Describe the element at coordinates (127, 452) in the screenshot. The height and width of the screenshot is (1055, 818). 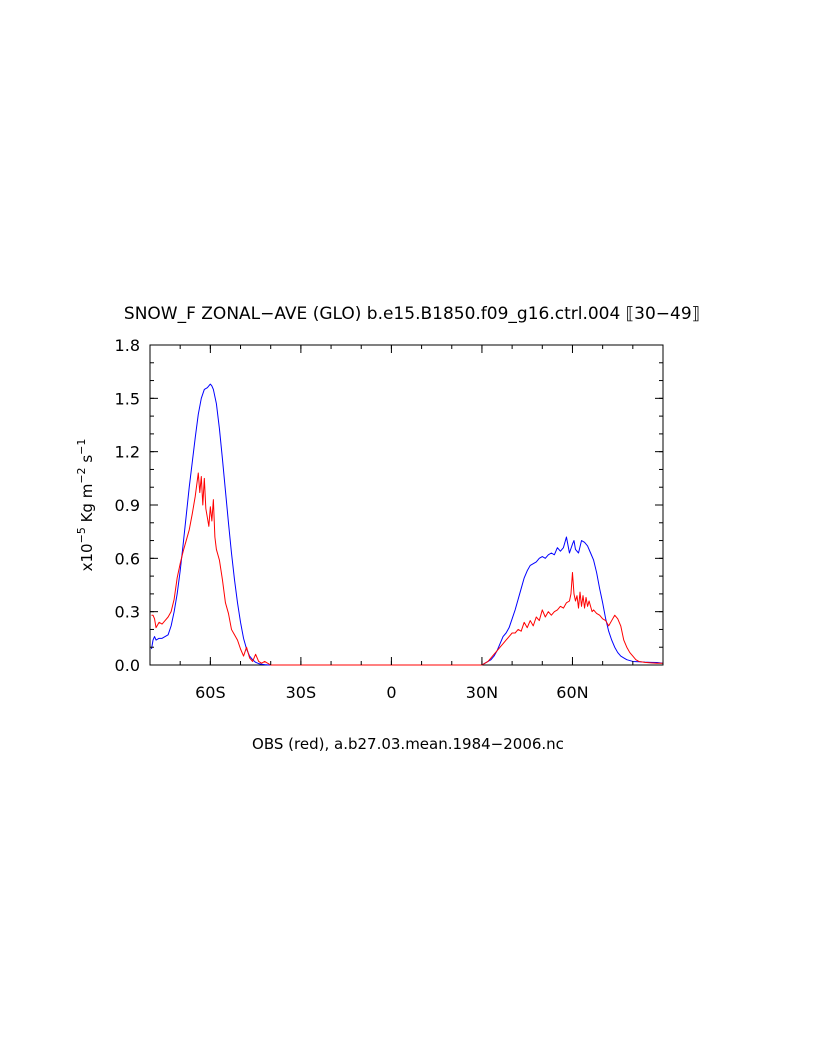
I see `y-tick-label: 1.2` at that location.